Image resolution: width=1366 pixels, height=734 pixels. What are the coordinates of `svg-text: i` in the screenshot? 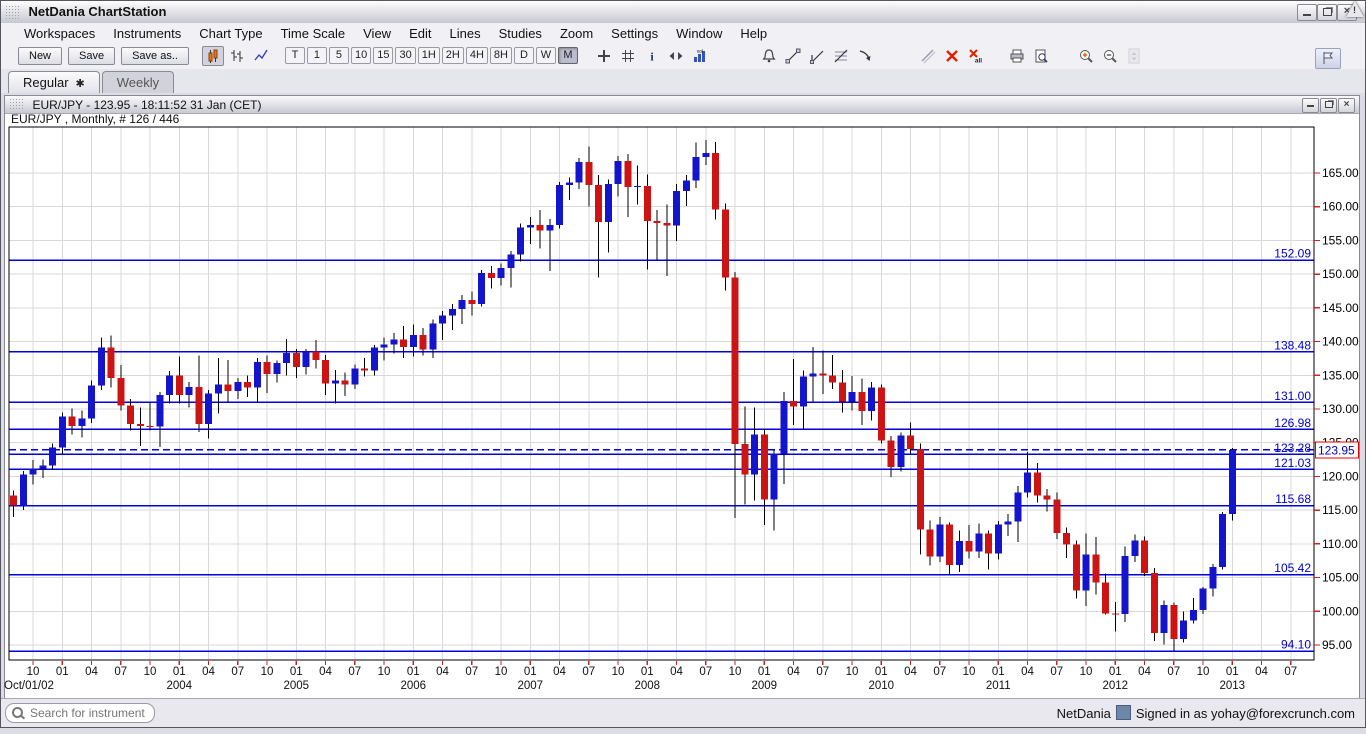 It's located at (652, 57).